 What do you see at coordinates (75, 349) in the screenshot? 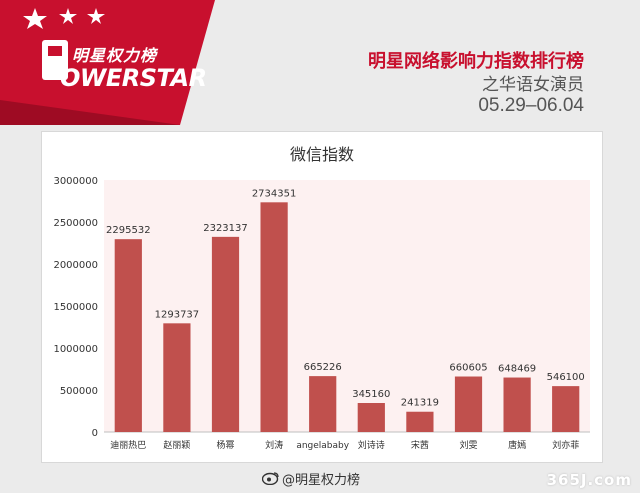
I see `y-tick-label: 1000000` at bounding box center [75, 349].